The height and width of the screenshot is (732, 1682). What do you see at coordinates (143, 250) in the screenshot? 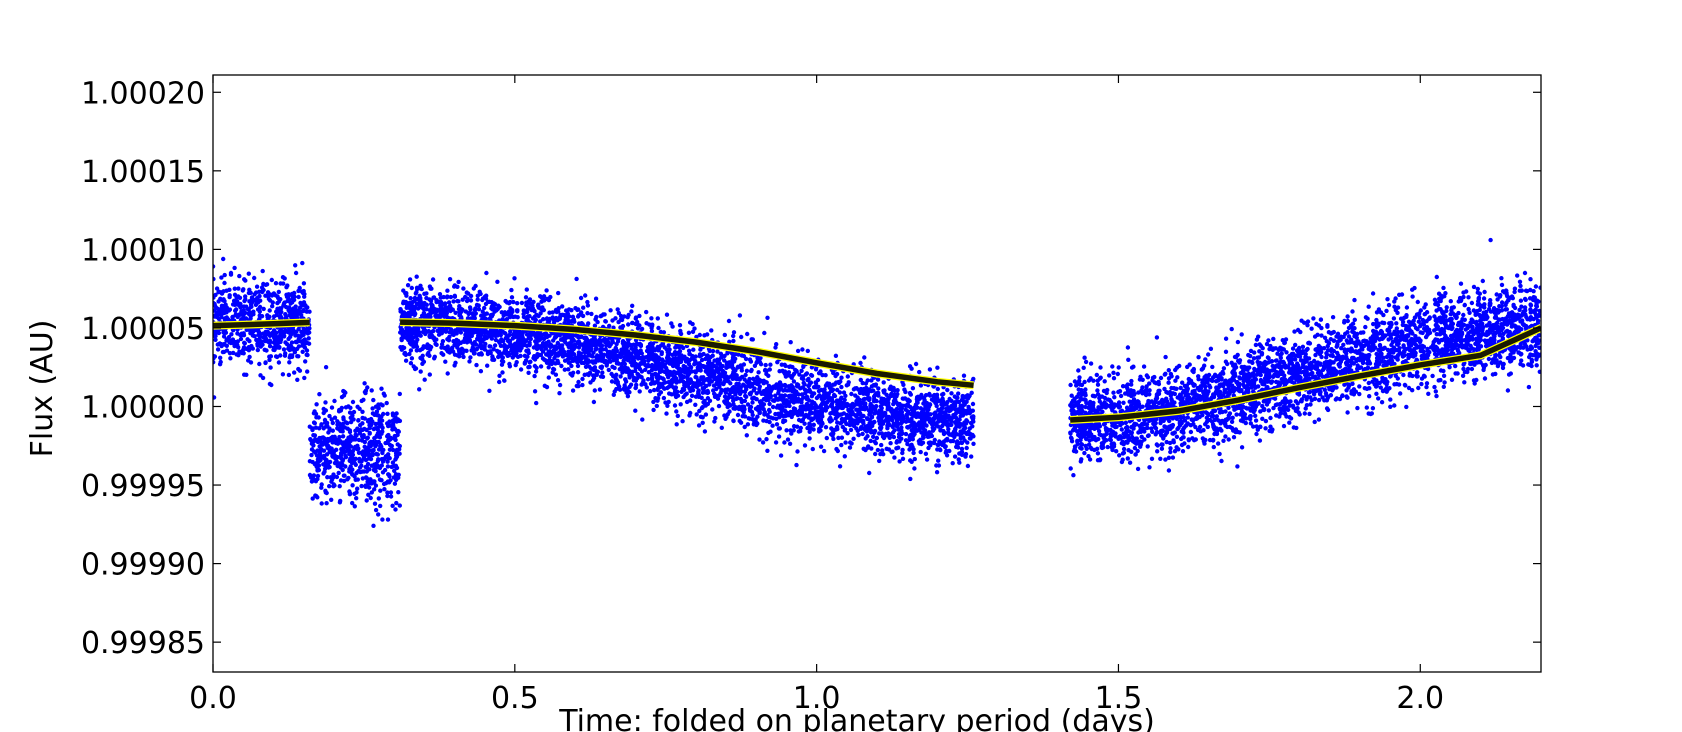
I see `y-tick-label: 1.00010` at bounding box center [143, 250].